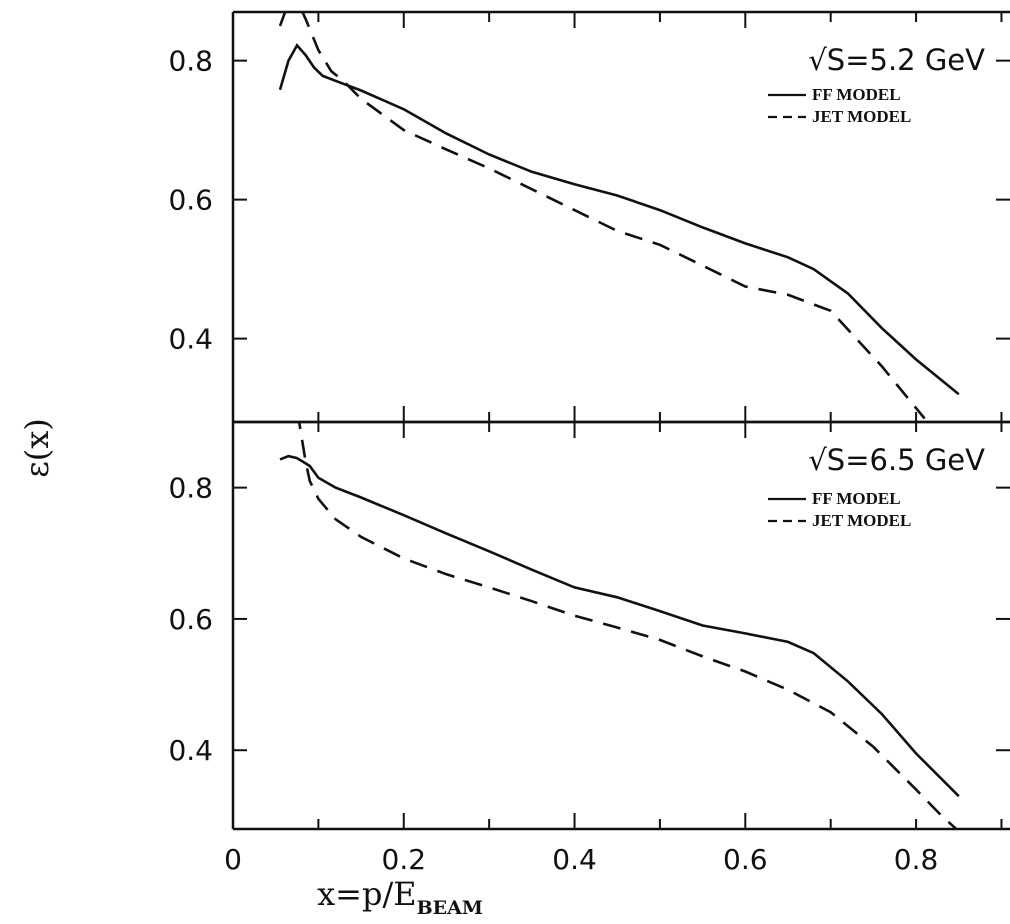 The image size is (1010, 924). Describe the element at coordinates (916, 859) in the screenshot. I see `x-tick-label: 0.8` at that location.